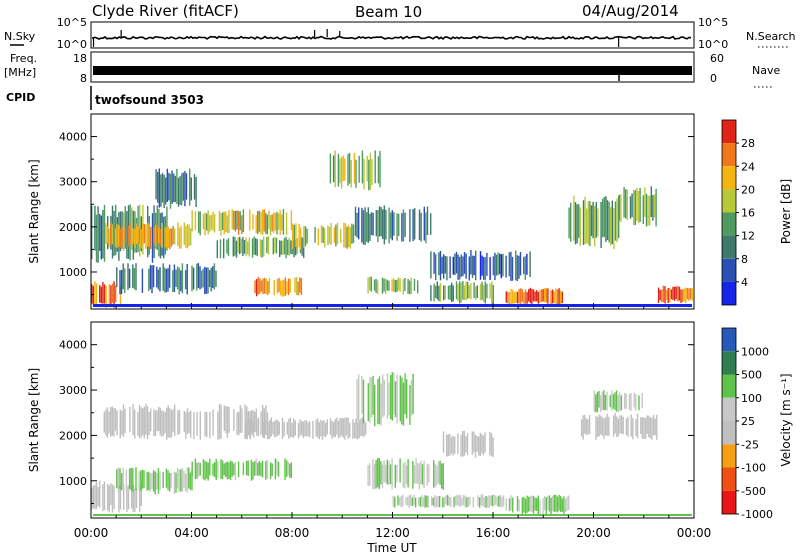 The height and width of the screenshot is (554, 800). I want to click on velocity-ytick-label: 4000, so click(73, 345).